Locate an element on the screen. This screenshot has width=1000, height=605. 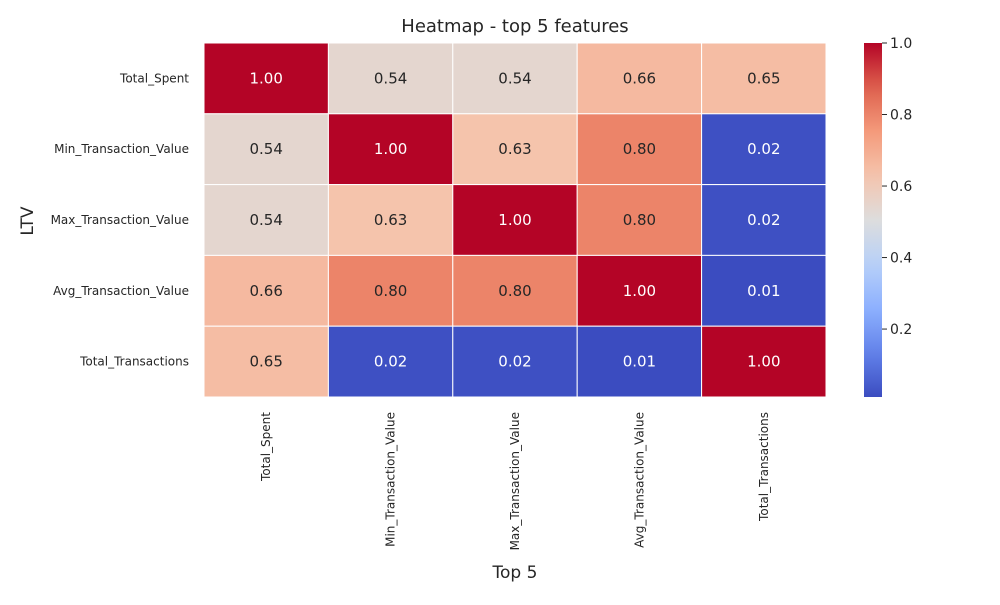
x-tick-label: Min_Transaction_Value is located at coordinates (391, 479).